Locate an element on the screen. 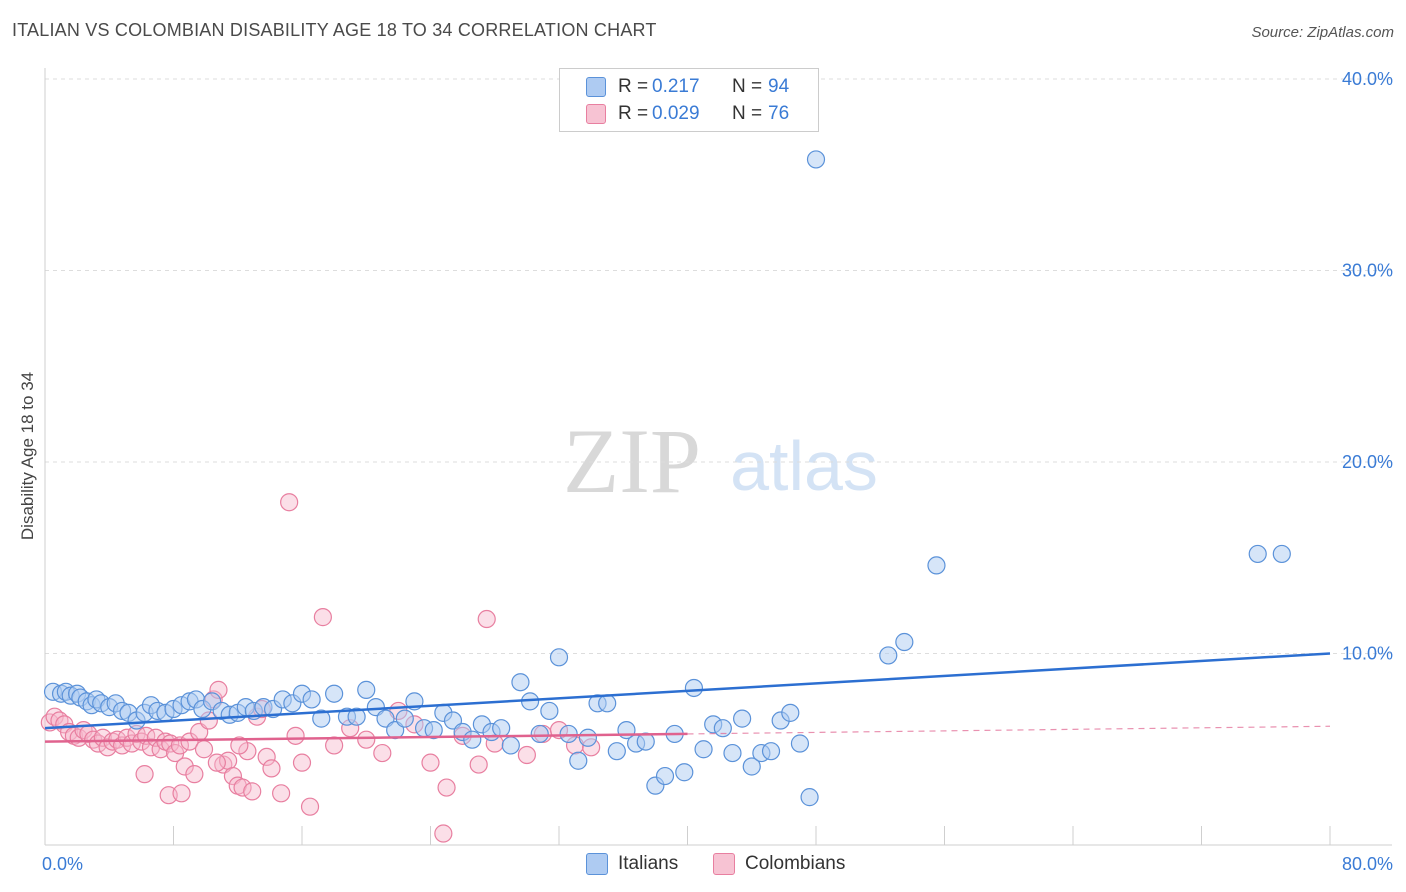 Image resolution: width=1406 pixels, height=892 pixels. correlation-legend: R = 0.217 N = 94 R = 0.029 N = 76 is located at coordinates (689, 100).